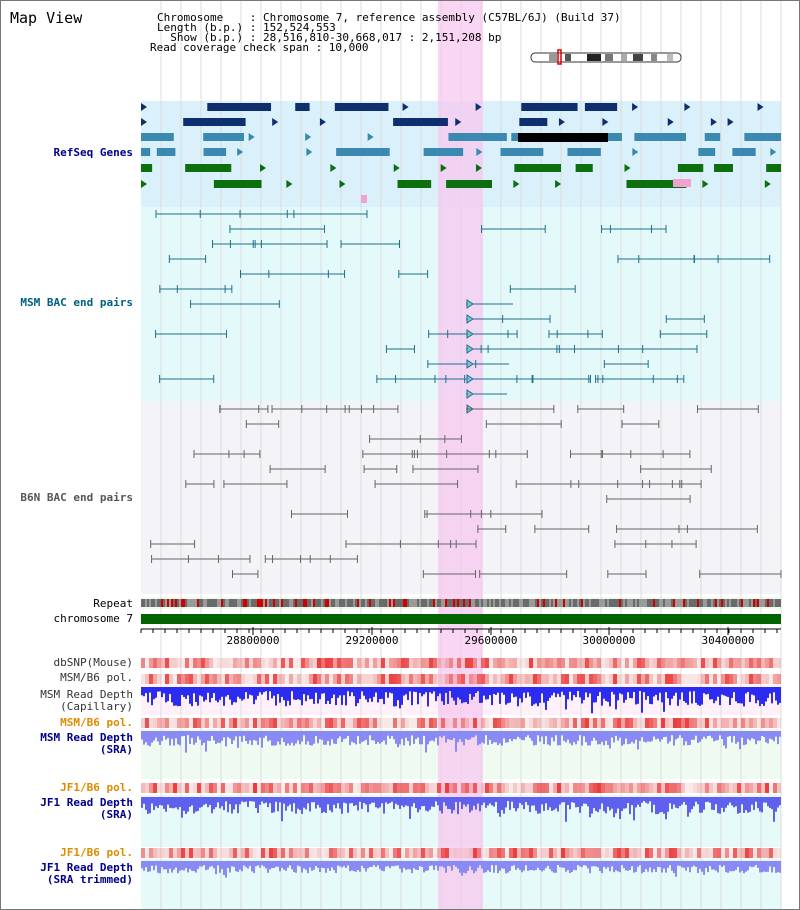 The width and height of the screenshot is (800, 910). What do you see at coordinates (707, 152) in the screenshot?
I see `gene-block` at bounding box center [707, 152].